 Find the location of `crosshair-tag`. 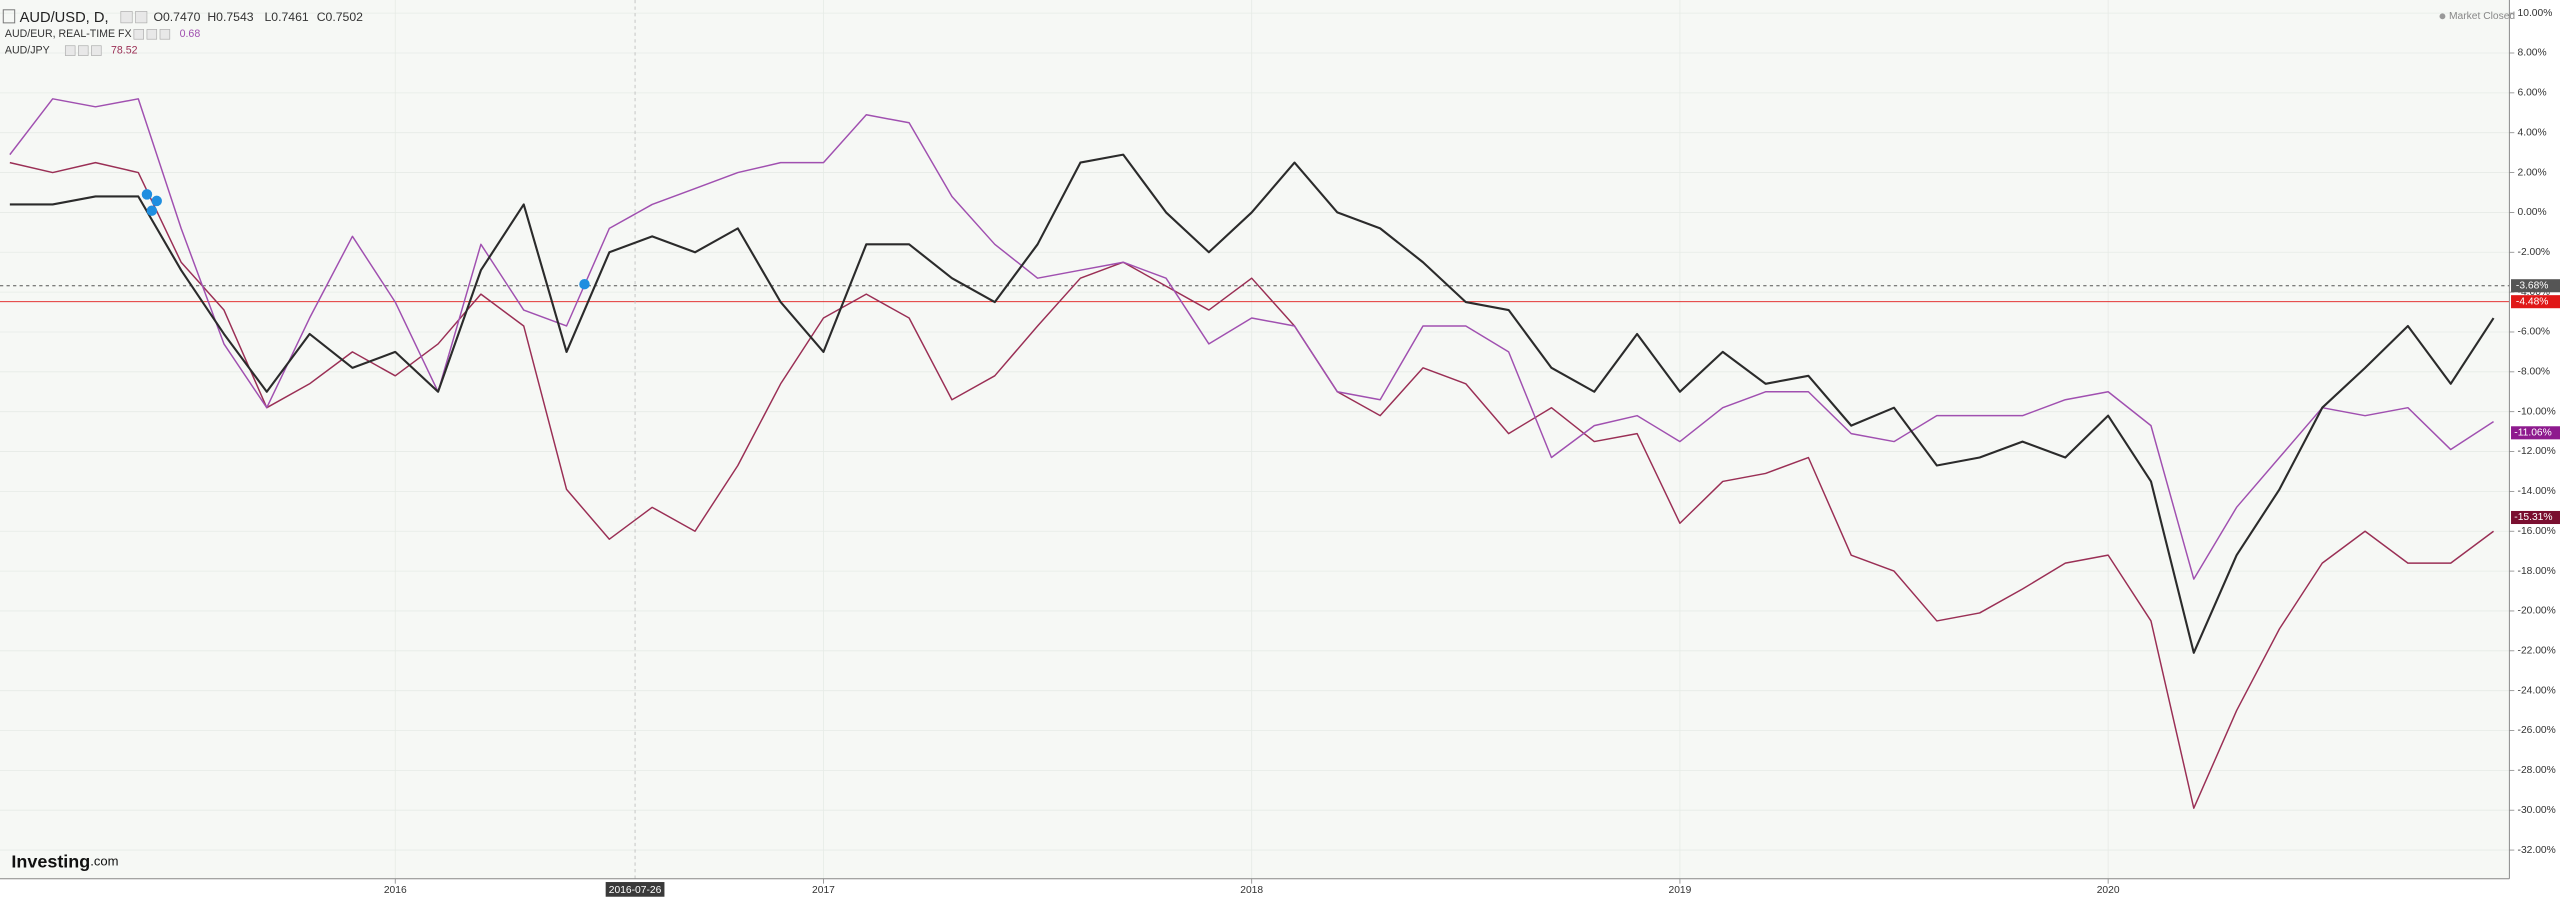

crosshair-tag is located at coordinates (635, 889).